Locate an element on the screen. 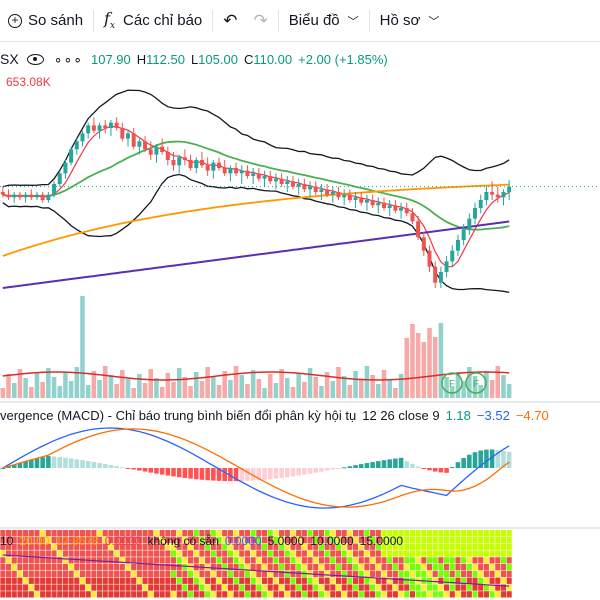 This screenshot has width=600, height=600. chart-menu-button: Biểu đồ ﹀ is located at coordinates (324, 21).